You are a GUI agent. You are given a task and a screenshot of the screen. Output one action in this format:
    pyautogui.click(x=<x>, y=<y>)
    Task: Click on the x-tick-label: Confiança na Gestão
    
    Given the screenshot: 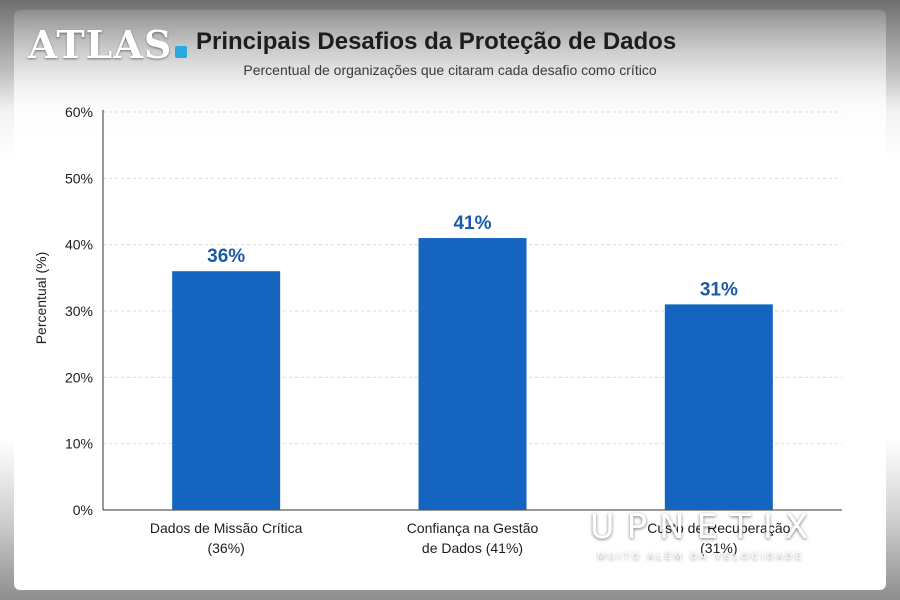 What is the action you would take?
    pyautogui.click(x=473, y=528)
    